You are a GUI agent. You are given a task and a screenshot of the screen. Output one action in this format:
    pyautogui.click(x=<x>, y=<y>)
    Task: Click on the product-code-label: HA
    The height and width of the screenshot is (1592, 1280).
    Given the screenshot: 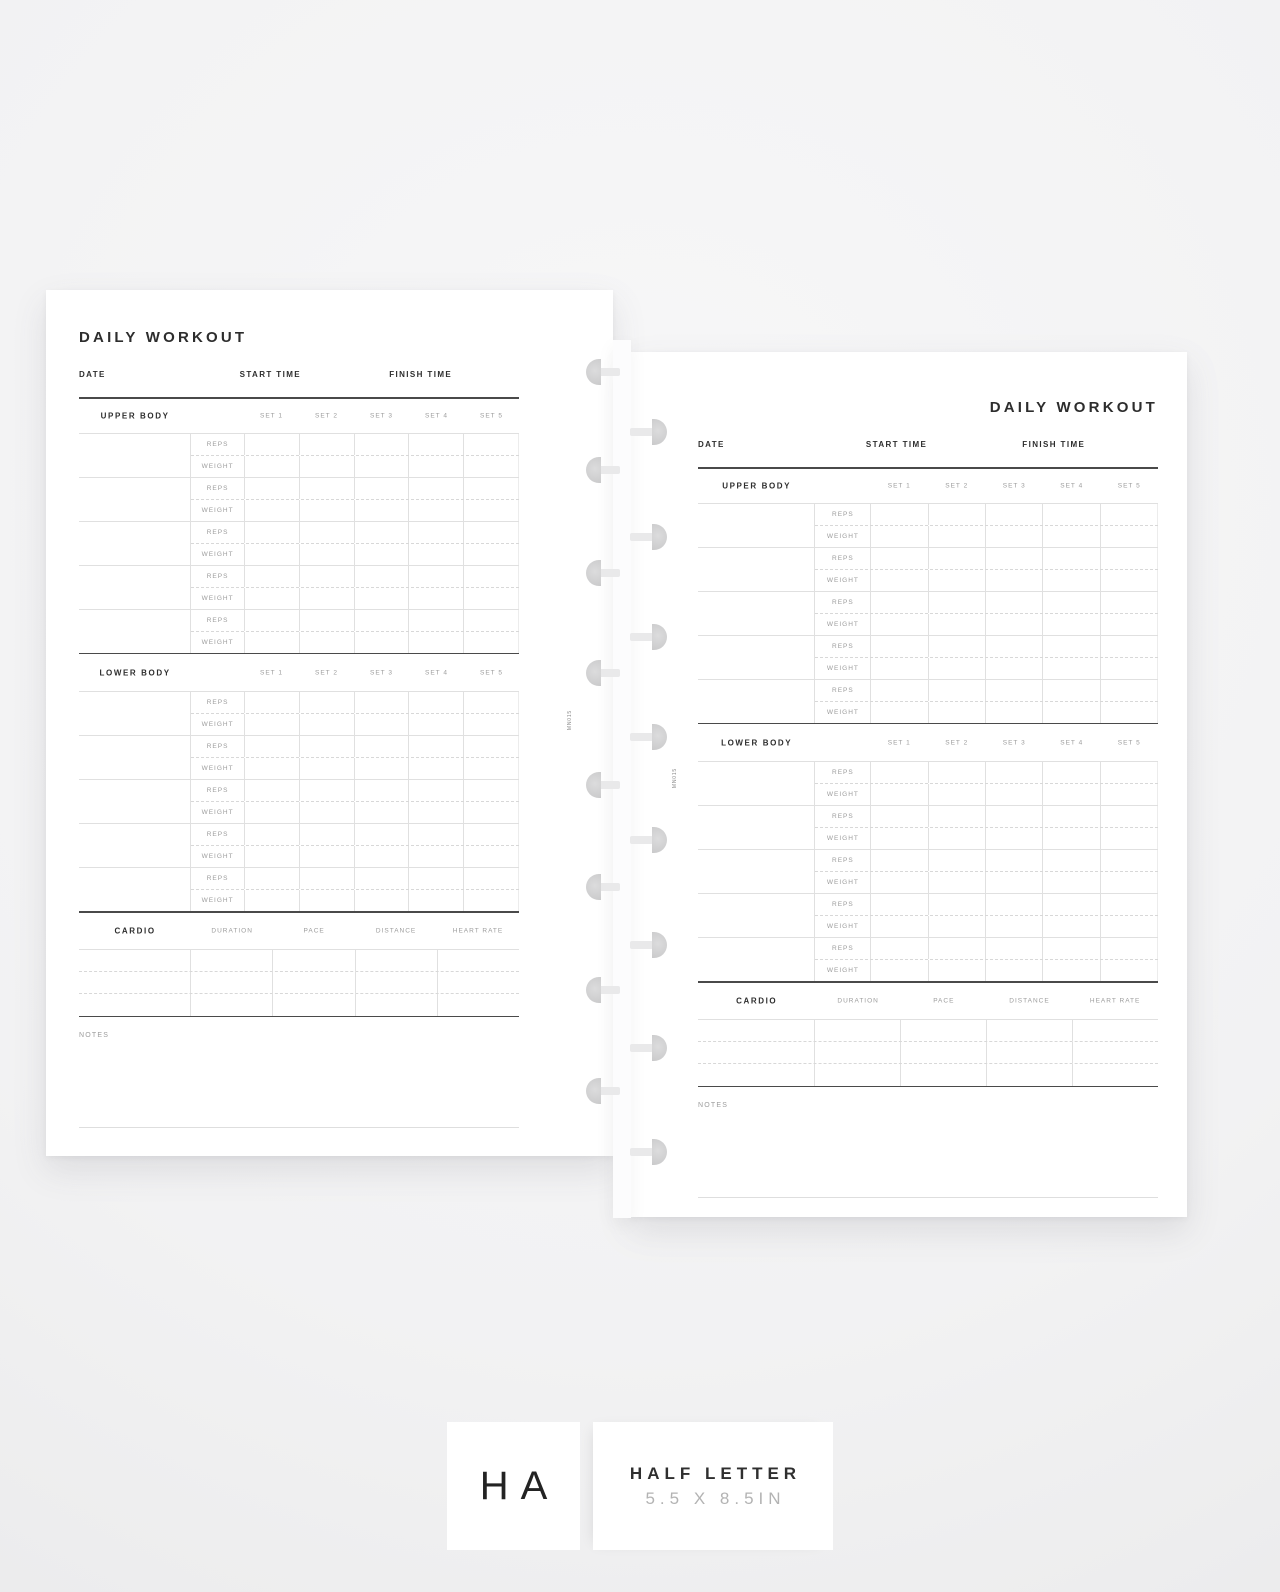 What is the action you would take?
    pyautogui.click(x=519, y=1486)
    